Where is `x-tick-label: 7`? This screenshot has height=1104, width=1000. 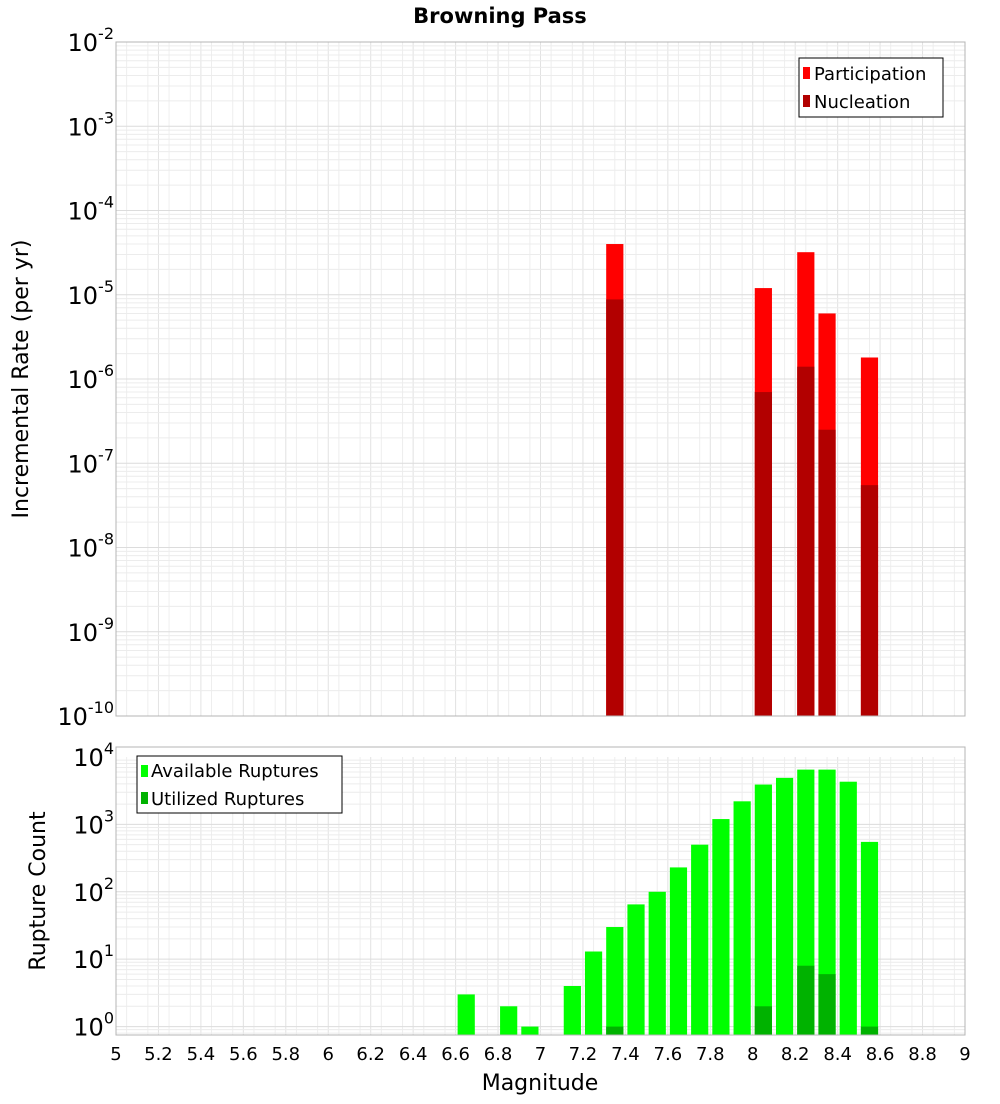
x-tick-label: 7 is located at coordinates (540, 1054).